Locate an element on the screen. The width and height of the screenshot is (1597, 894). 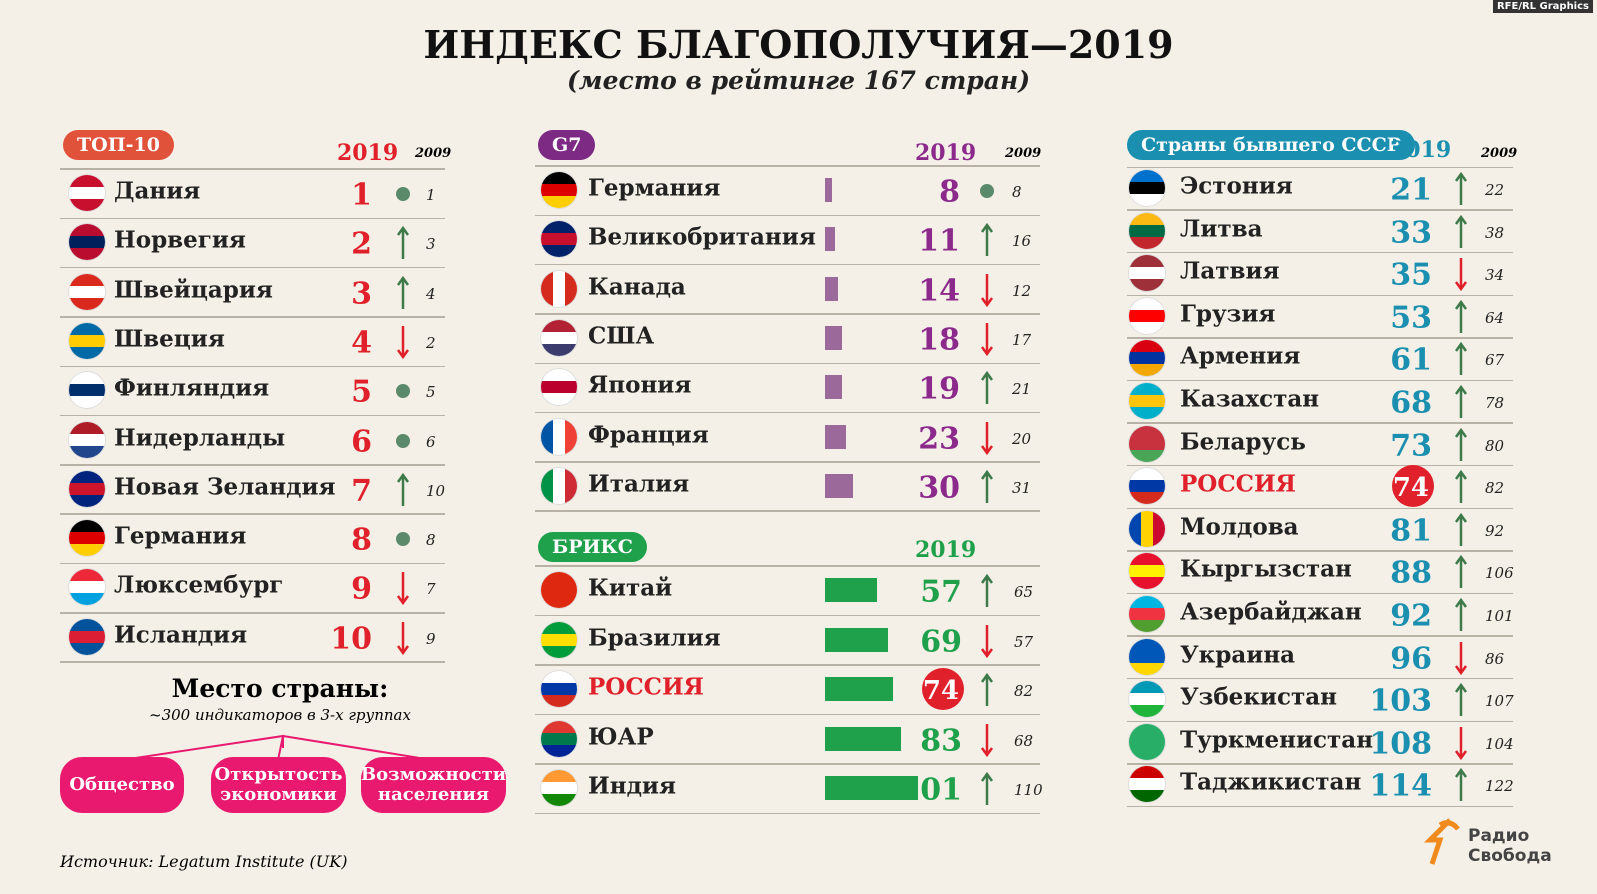
no-change-dot is located at coordinates (987, 191).